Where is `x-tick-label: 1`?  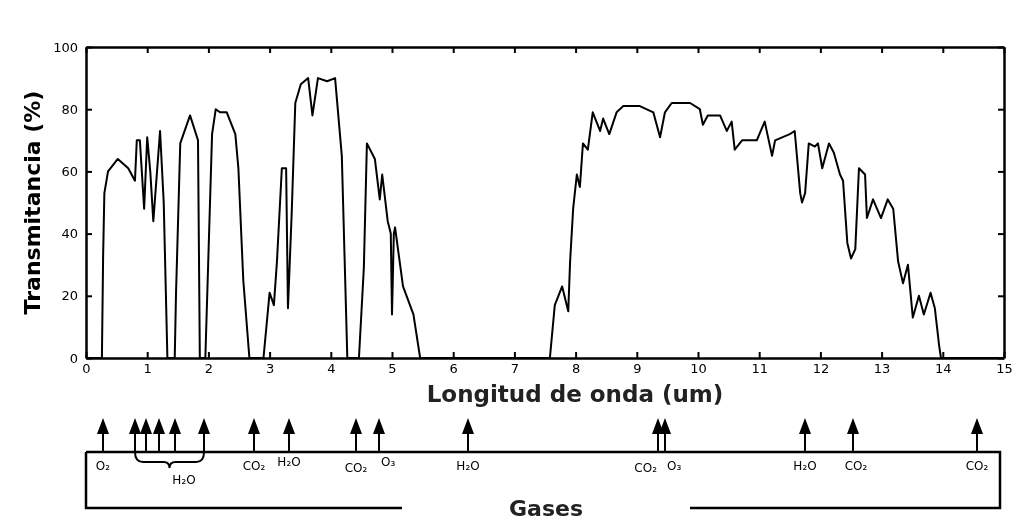
x-tick-label: 1 is located at coordinates (147, 369).